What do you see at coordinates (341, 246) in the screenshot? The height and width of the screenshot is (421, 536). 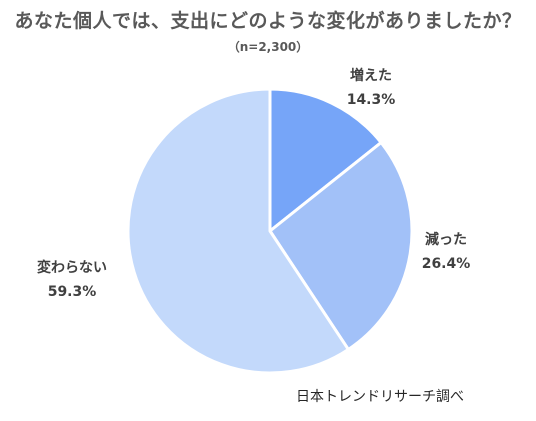 I see `pie-slice-decreased` at bounding box center [341, 246].